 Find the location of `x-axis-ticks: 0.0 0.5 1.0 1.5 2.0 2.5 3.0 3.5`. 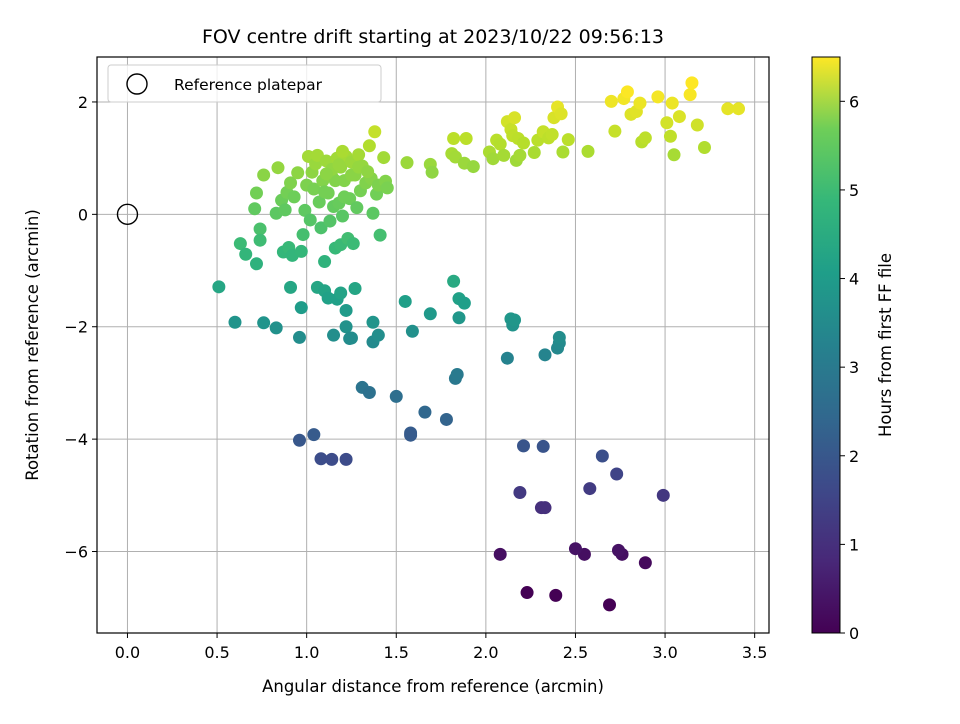

x-axis-ticks: 0.0 0.5 1.0 1.5 2.0 2.5 3.0 3.5 is located at coordinates (441, 647).